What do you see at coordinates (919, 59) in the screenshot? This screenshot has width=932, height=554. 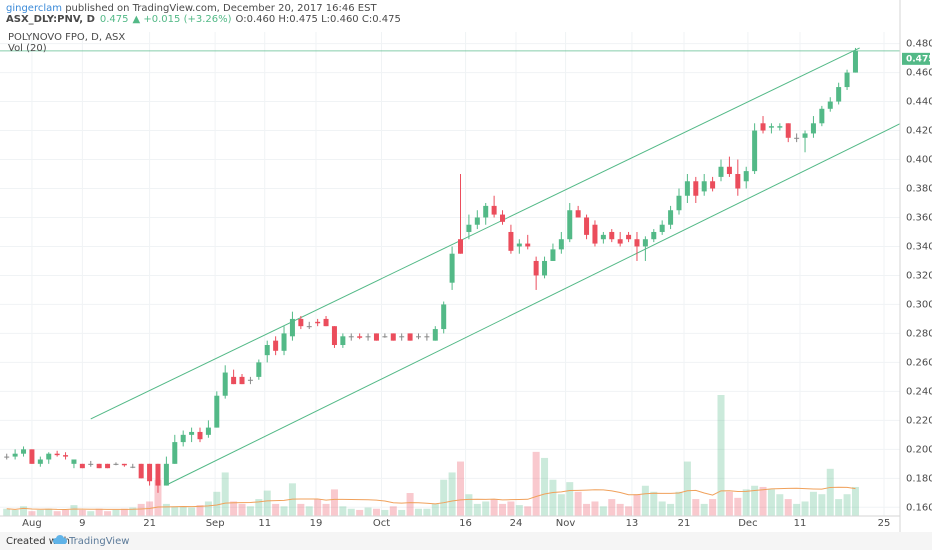 I see `price-label: 0.475` at bounding box center [919, 59].